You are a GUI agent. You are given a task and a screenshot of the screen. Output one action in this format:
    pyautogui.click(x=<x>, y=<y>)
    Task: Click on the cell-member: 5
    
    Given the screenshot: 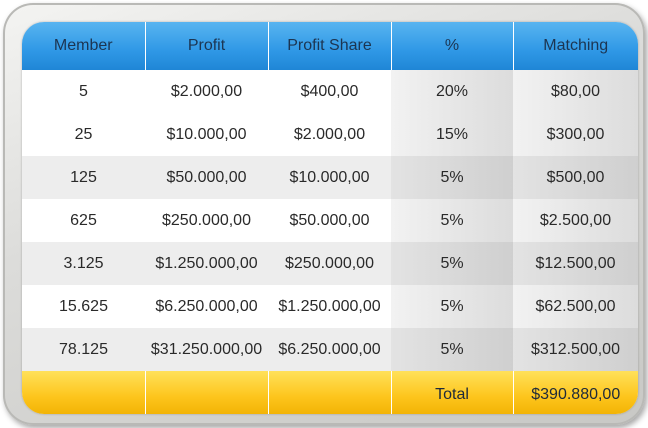 What is the action you would take?
    pyautogui.click(x=83, y=91)
    